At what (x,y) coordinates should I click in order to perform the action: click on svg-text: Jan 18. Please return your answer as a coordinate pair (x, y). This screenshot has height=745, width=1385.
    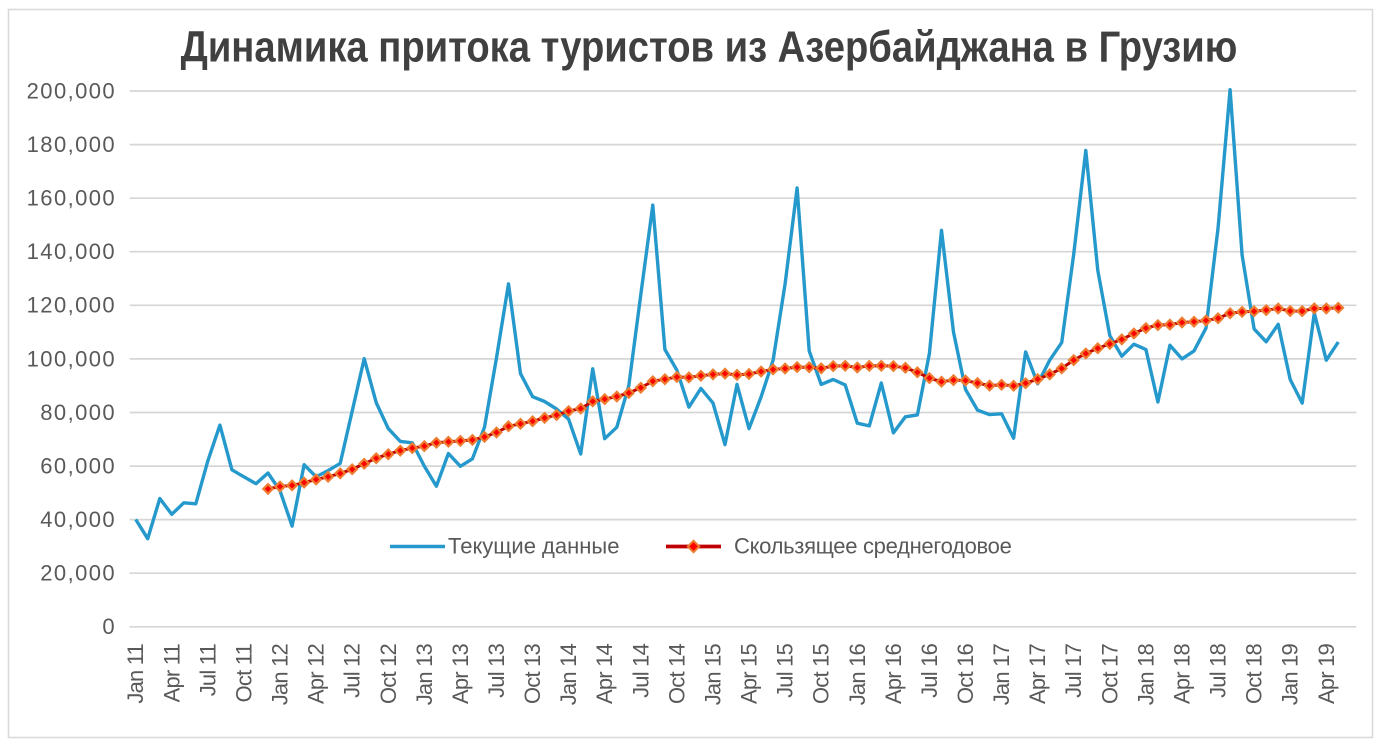
    Looking at the image, I should click on (1145, 674).